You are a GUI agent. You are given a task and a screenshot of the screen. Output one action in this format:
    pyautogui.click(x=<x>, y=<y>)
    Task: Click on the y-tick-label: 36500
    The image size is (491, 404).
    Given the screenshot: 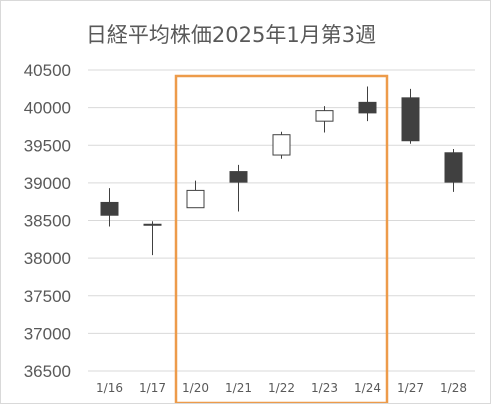 What is the action you would take?
    pyautogui.click(x=47, y=371)
    